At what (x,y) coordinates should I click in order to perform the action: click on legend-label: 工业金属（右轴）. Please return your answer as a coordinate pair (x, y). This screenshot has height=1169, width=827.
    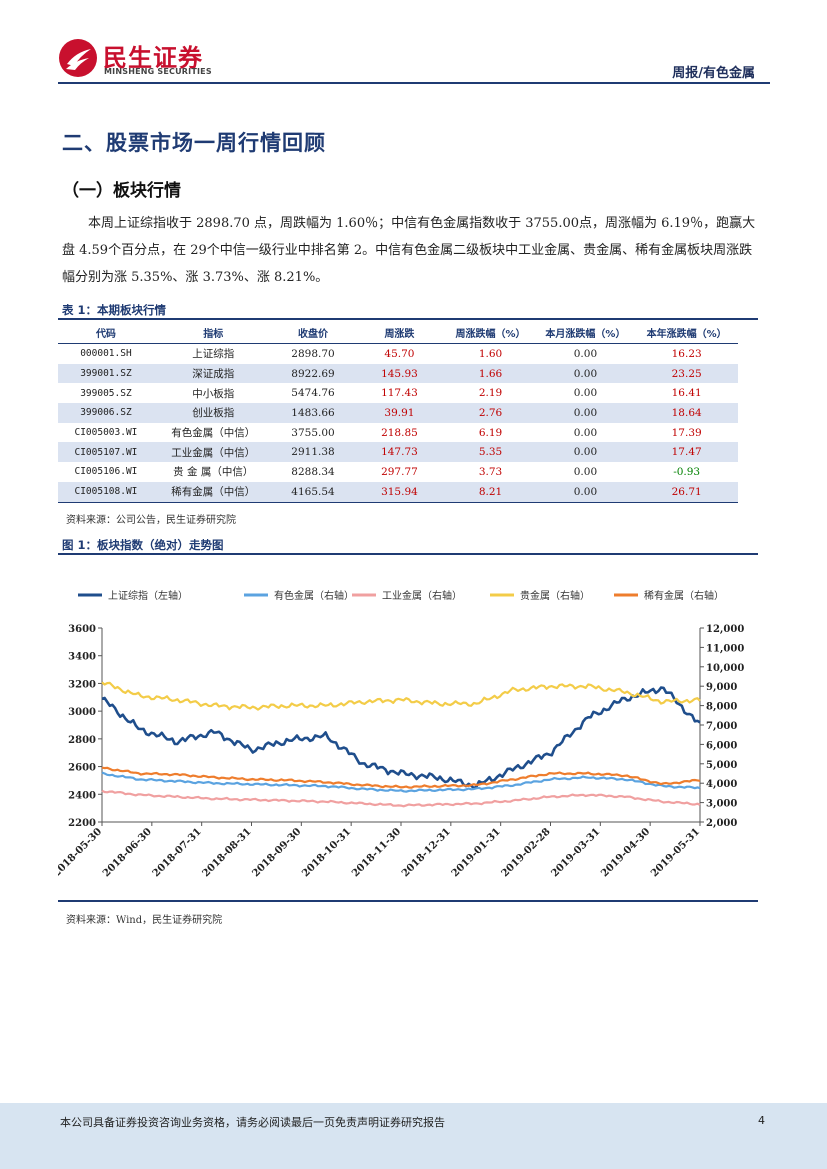
    Looking at the image, I should click on (422, 595).